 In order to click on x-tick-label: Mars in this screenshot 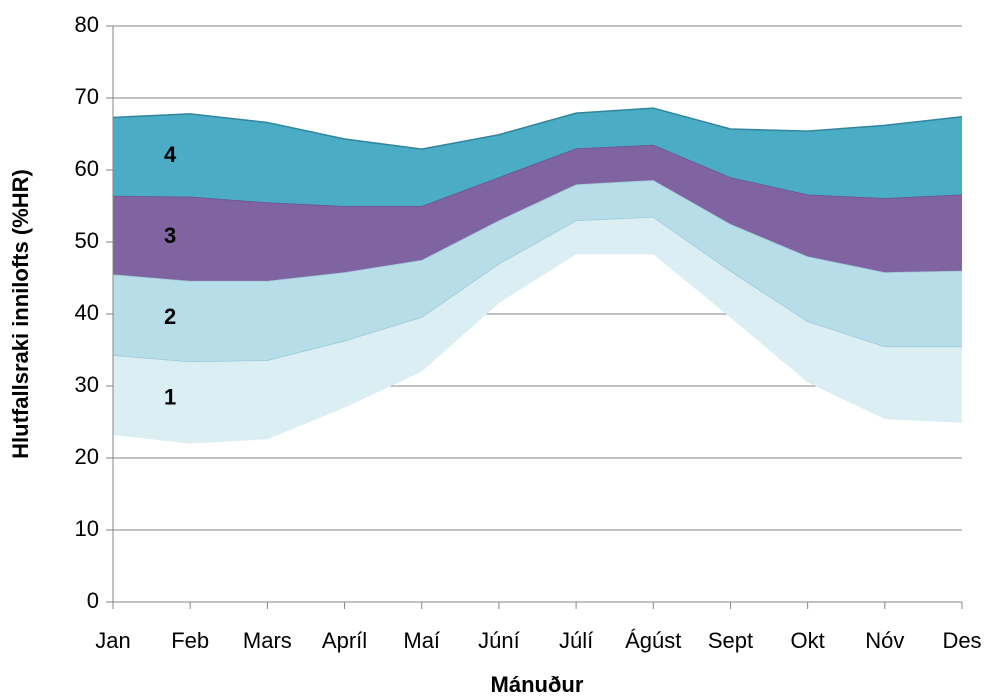, I will do `click(267, 640)`.